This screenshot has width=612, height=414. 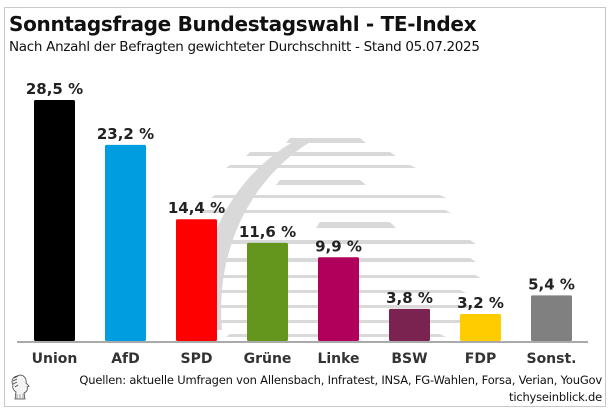 What do you see at coordinates (409, 298) in the screenshot?
I see `value-label: 3,8 %` at bounding box center [409, 298].